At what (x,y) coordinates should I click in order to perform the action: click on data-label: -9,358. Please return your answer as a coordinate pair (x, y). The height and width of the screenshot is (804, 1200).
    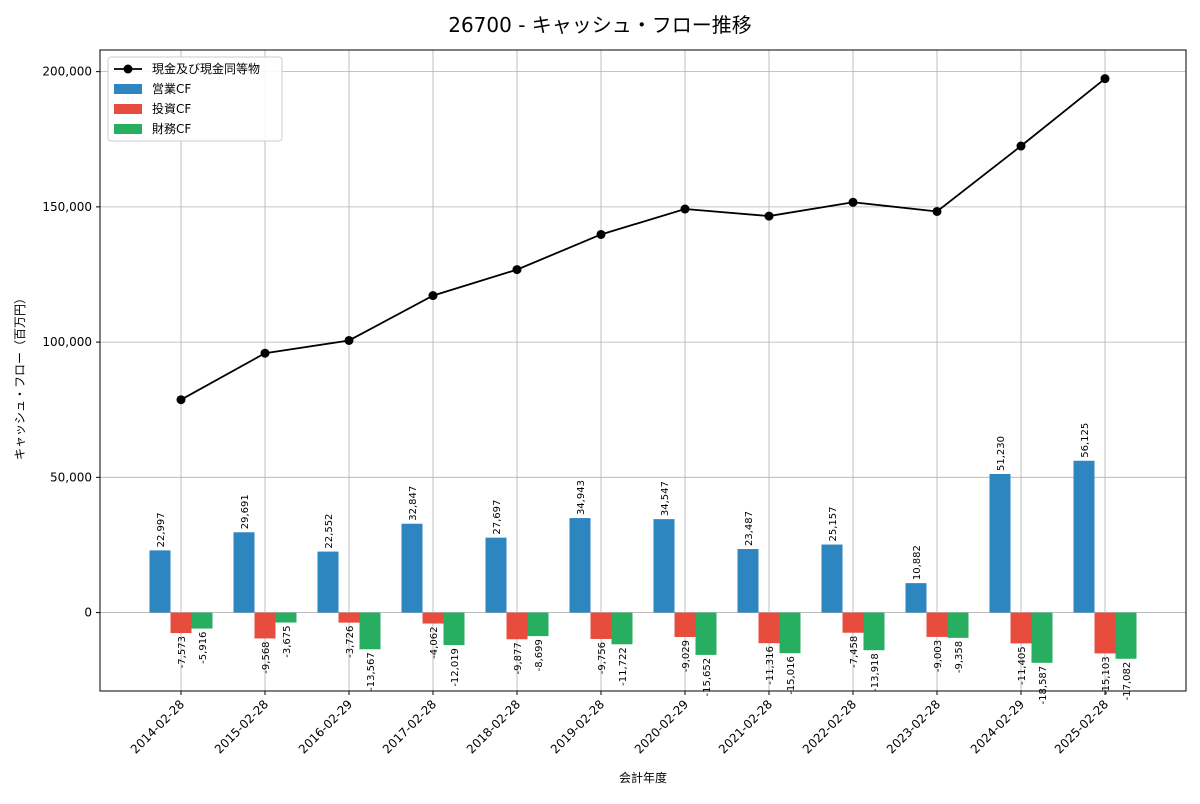
    Looking at the image, I should click on (959, 657).